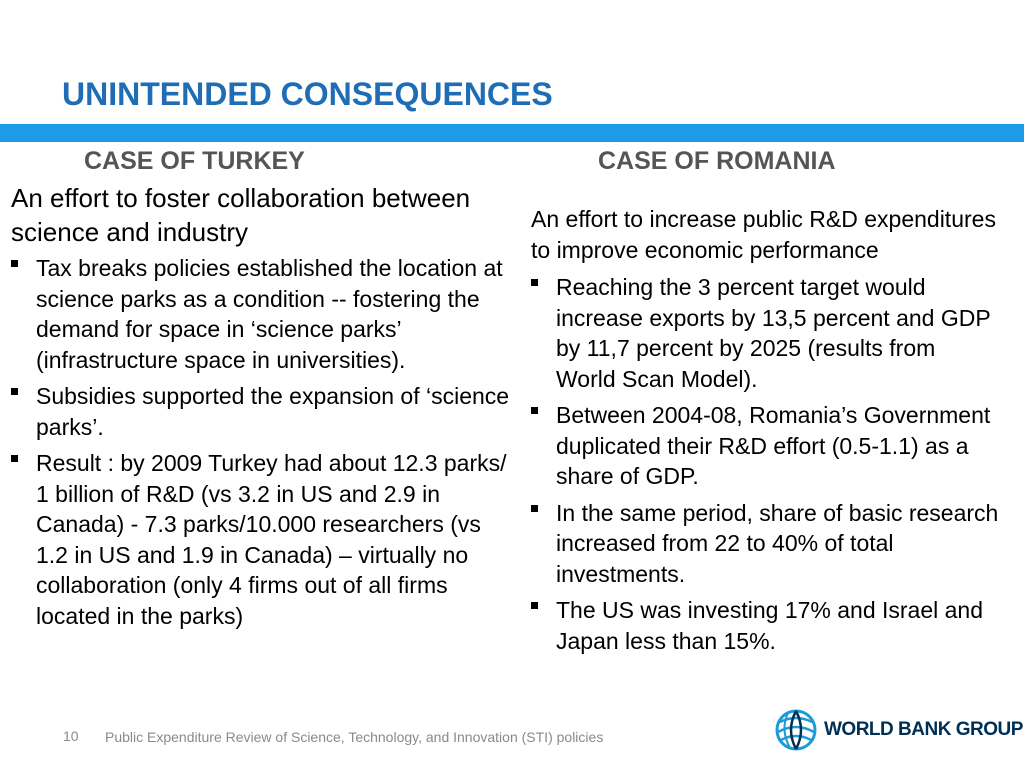 The height and width of the screenshot is (768, 1024). Describe the element at coordinates (194, 161) in the screenshot. I see `left-column-heading: CASE OF TURKEY` at that location.